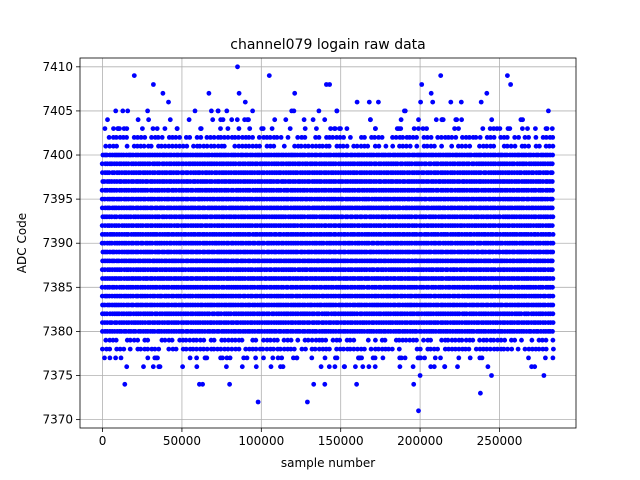 Image resolution: width=640 pixels, height=480 pixels. Describe the element at coordinates (182, 441) in the screenshot. I see `x-tick-label: 50000` at that location.